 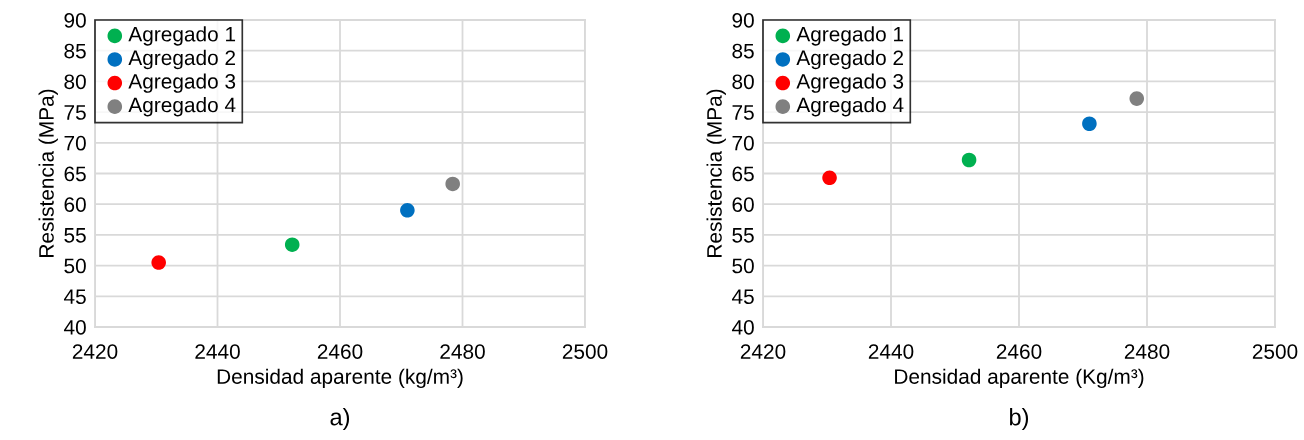 What do you see at coordinates (1019, 419) in the screenshot?
I see `text: b)` at bounding box center [1019, 419].